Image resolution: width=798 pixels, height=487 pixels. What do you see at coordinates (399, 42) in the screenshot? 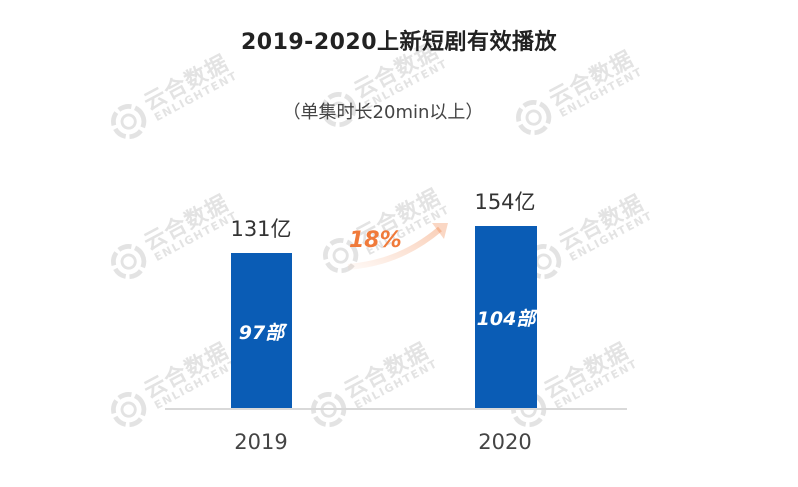
I see `chart-title: 2019-2020上新短剧有效播放` at bounding box center [399, 42].